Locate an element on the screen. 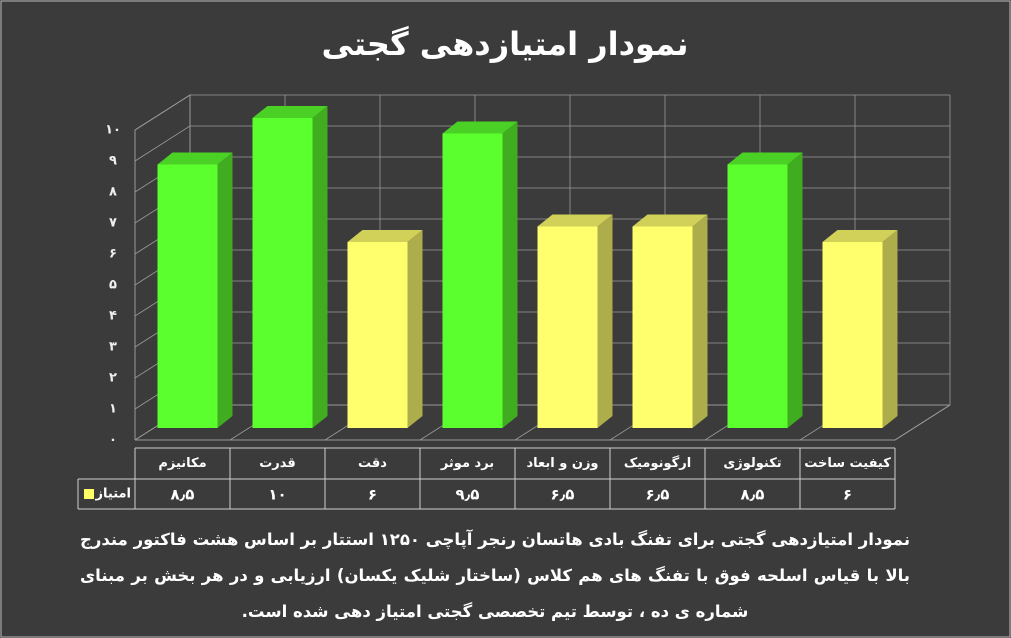 Image resolution: width=1011 pixels, height=638 pixels. y-tick-label: ۲ is located at coordinates (113, 378).